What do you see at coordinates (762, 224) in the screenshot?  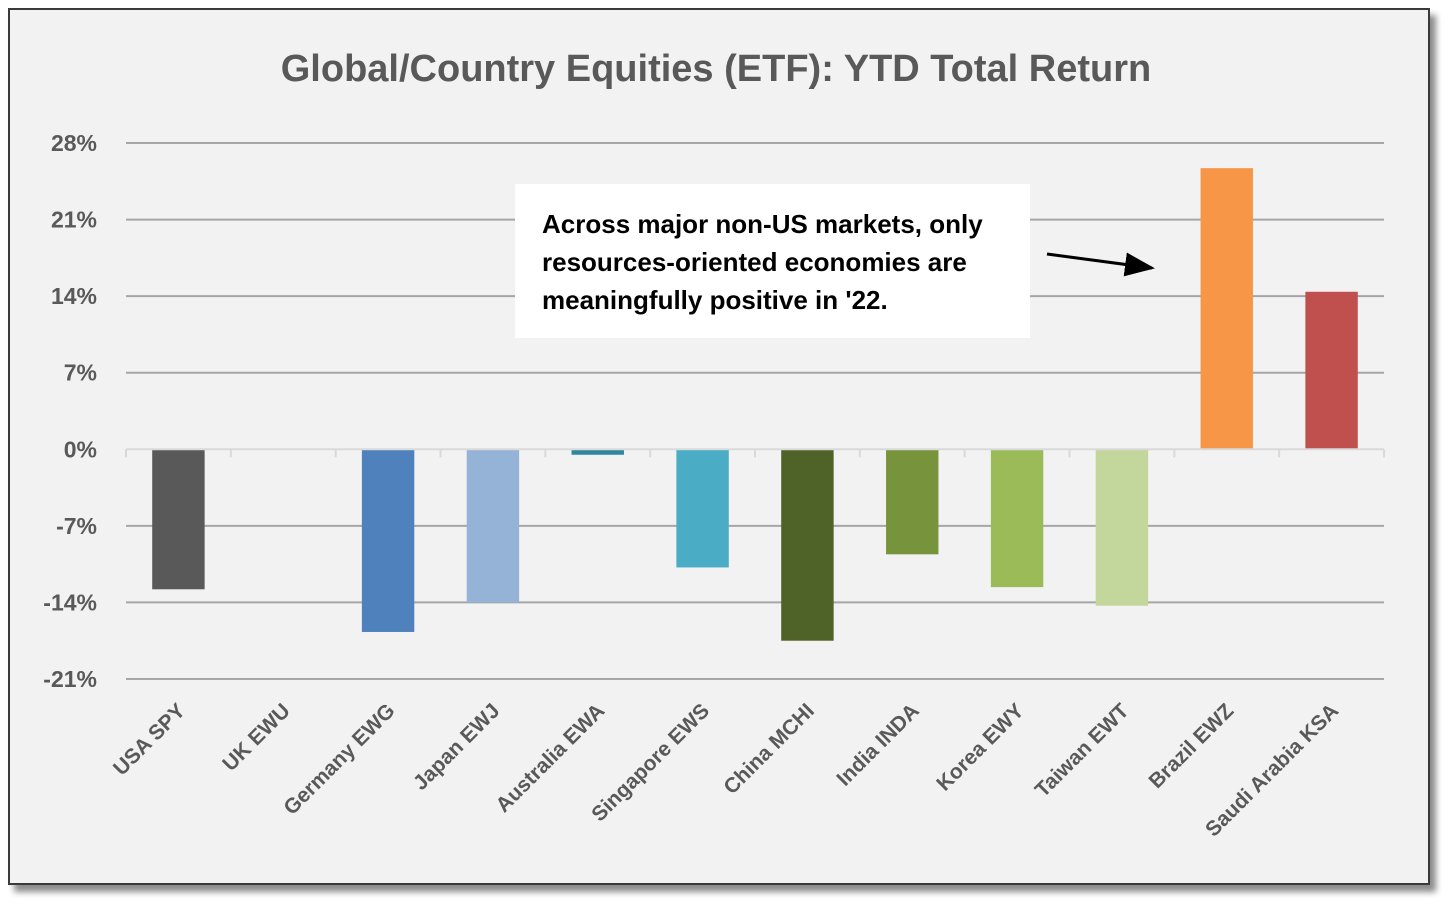 I see `annotation-line-1: Across major non-US markets, only` at bounding box center [762, 224].